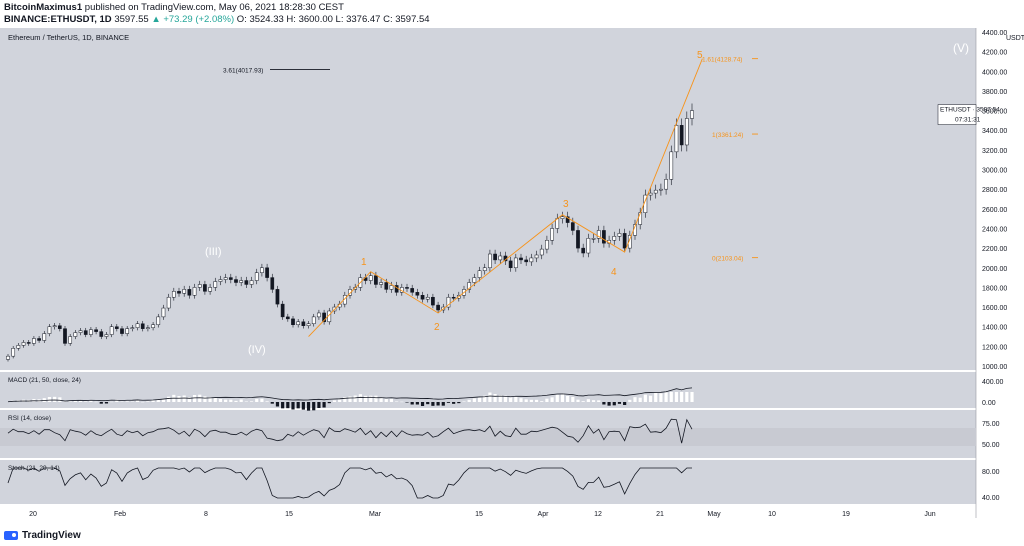 This screenshot has height=546, width=1024. I want to click on macd-tick-label: 0.00, so click(989, 403).